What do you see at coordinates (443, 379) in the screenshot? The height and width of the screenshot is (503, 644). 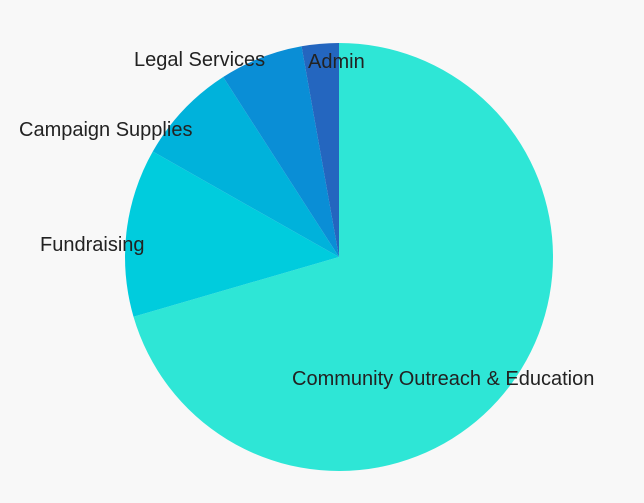 I see `slice-label: Community Outreach & Education` at bounding box center [443, 379].